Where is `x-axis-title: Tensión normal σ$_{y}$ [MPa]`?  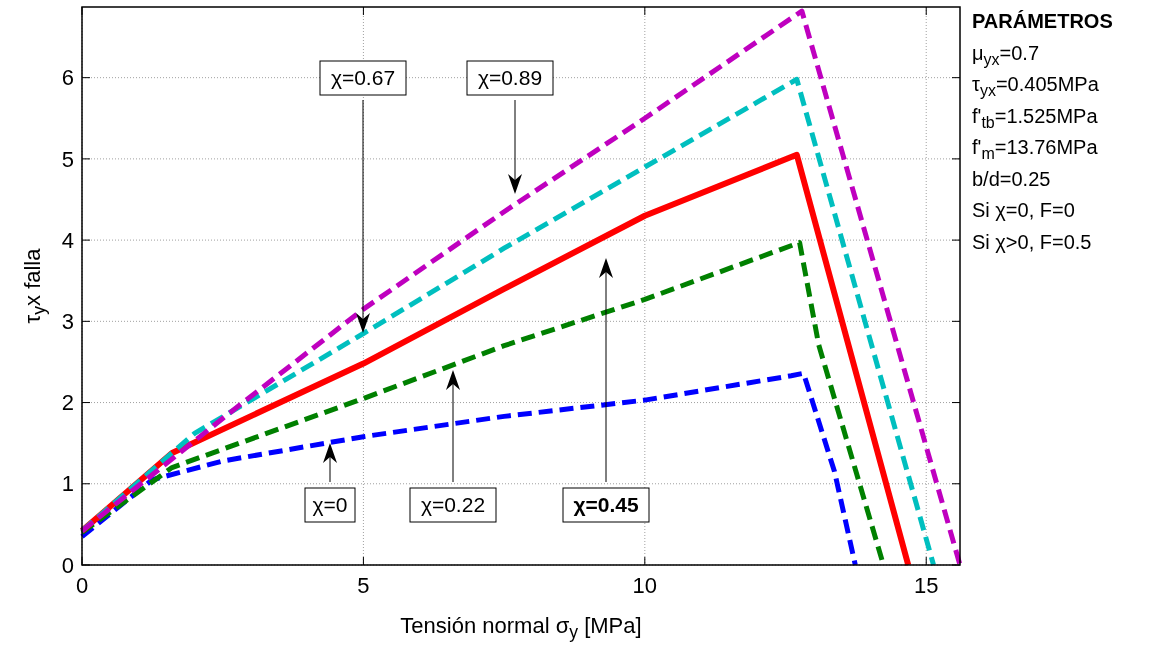 x-axis-title: Tensión normal σ$_{y}$ [MPa] is located at coordinates (521, 628).